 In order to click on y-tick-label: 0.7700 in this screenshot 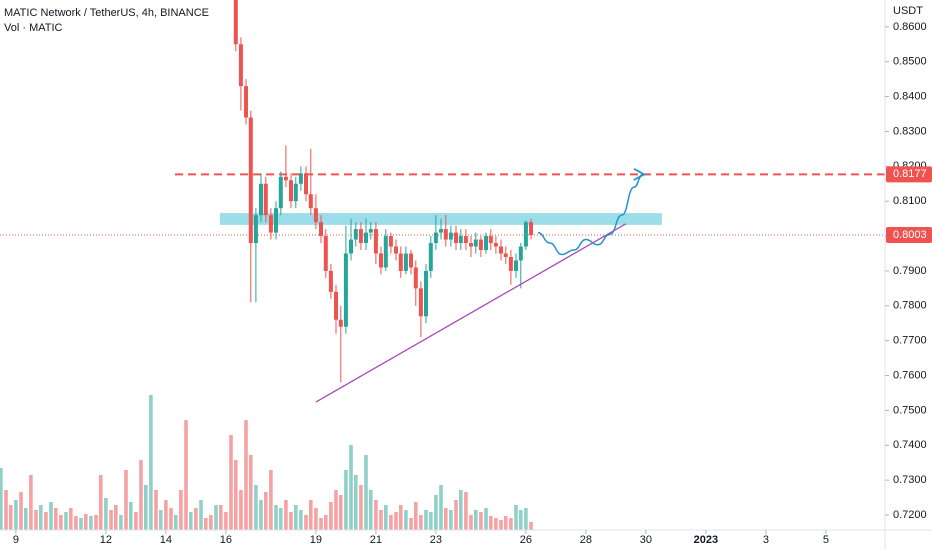, I will do `click(910, 341)`.